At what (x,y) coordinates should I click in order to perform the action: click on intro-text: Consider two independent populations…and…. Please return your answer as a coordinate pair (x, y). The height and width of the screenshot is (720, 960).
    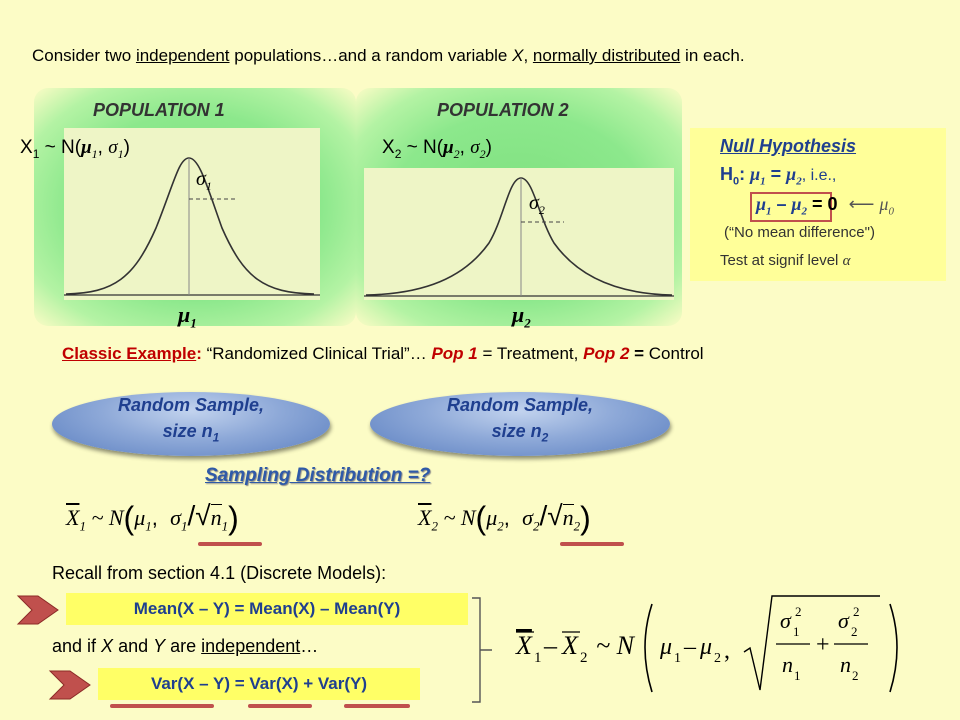
    Looking at the image, I should click on (388, 55).